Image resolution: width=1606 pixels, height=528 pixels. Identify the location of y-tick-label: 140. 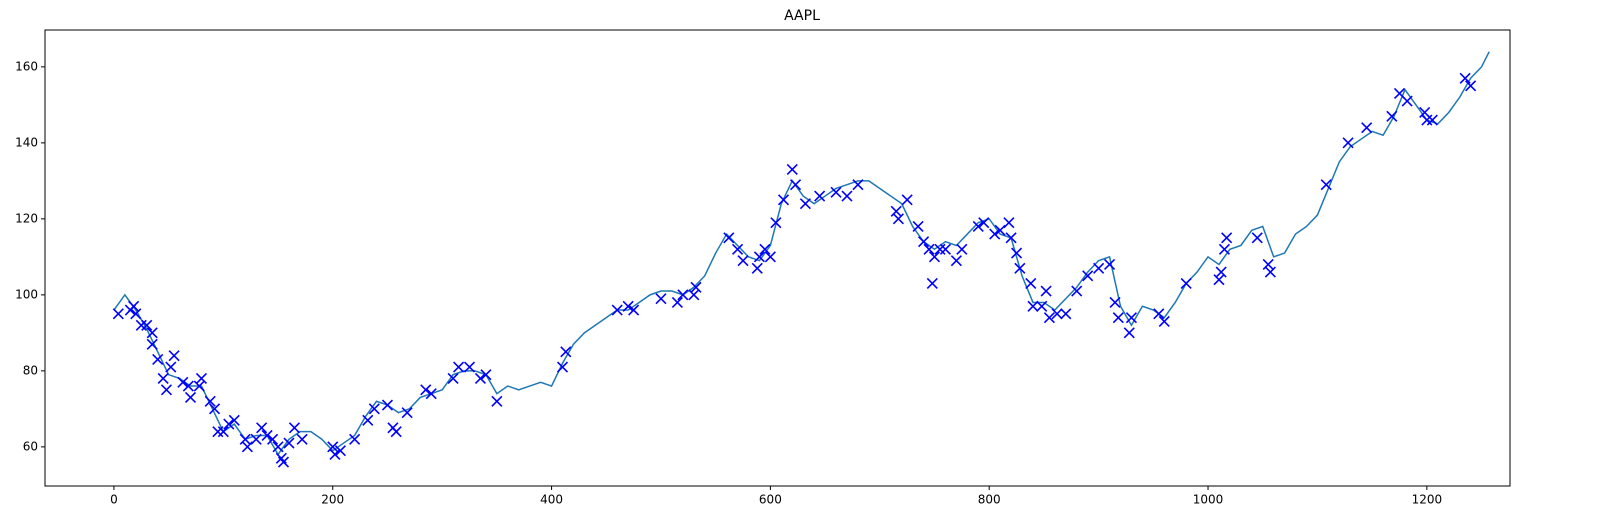
(26, 142).